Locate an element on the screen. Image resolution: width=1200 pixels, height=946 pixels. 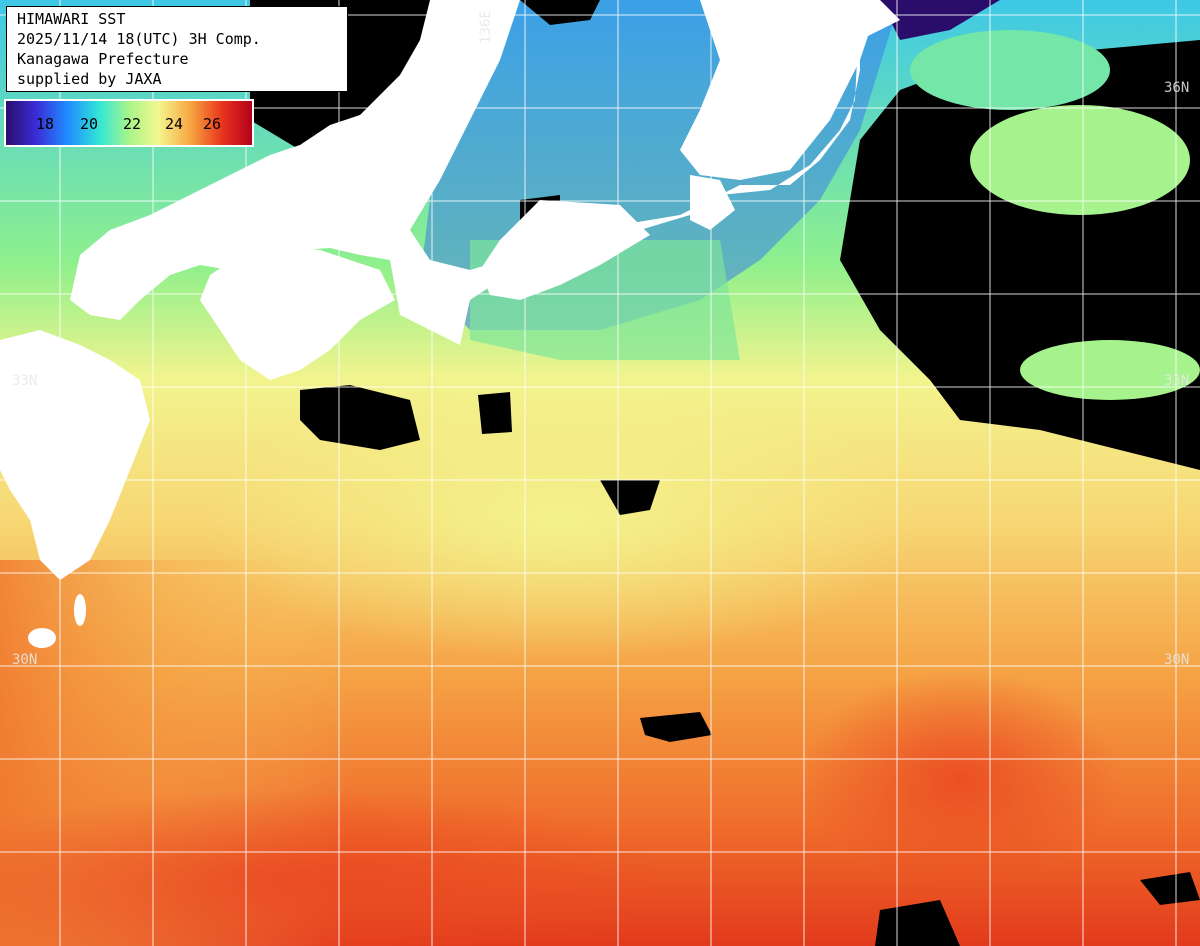
legend-tick-26: 26 is located at coordinates (212, 124).